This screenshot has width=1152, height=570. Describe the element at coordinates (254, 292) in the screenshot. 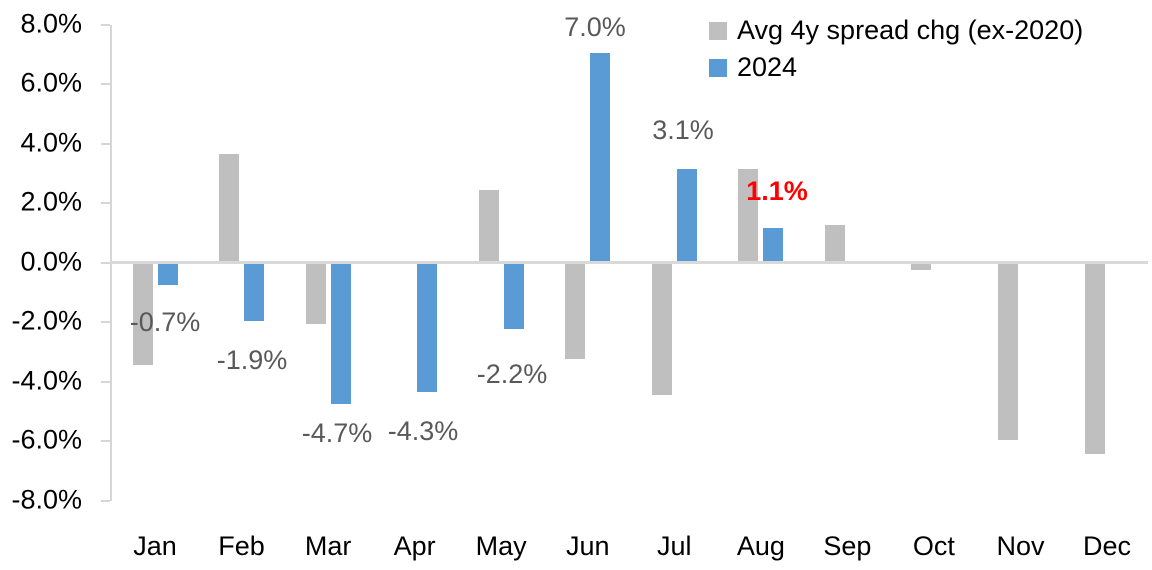

I see `bar-2024-feb` at that location.